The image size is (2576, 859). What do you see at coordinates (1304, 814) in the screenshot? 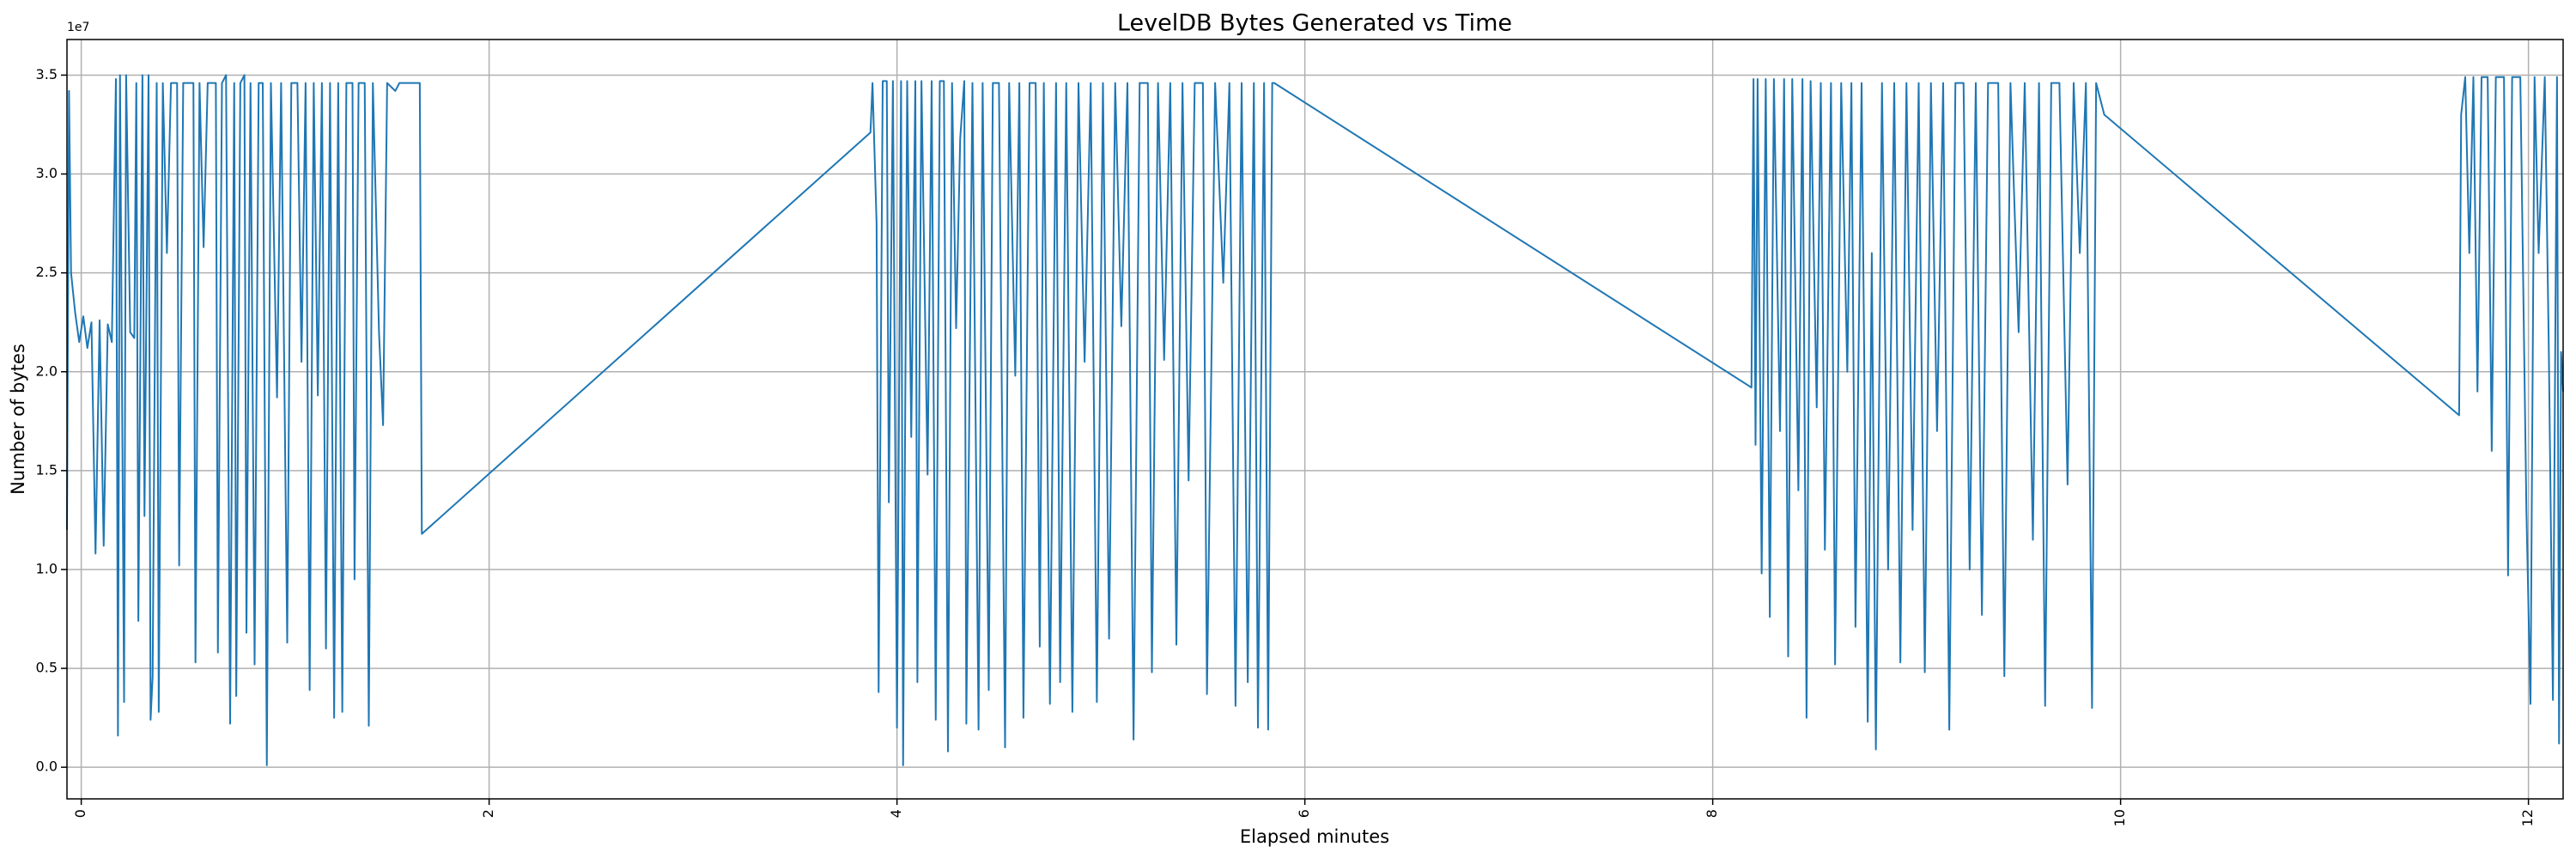
I see `x-tick-label: 6` at bounding box center [1304, 814].